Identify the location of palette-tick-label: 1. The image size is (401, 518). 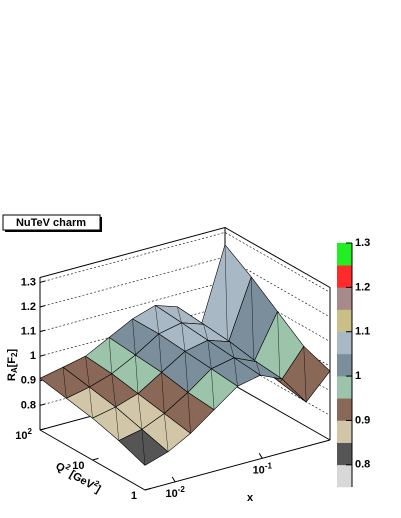
(358, 376).